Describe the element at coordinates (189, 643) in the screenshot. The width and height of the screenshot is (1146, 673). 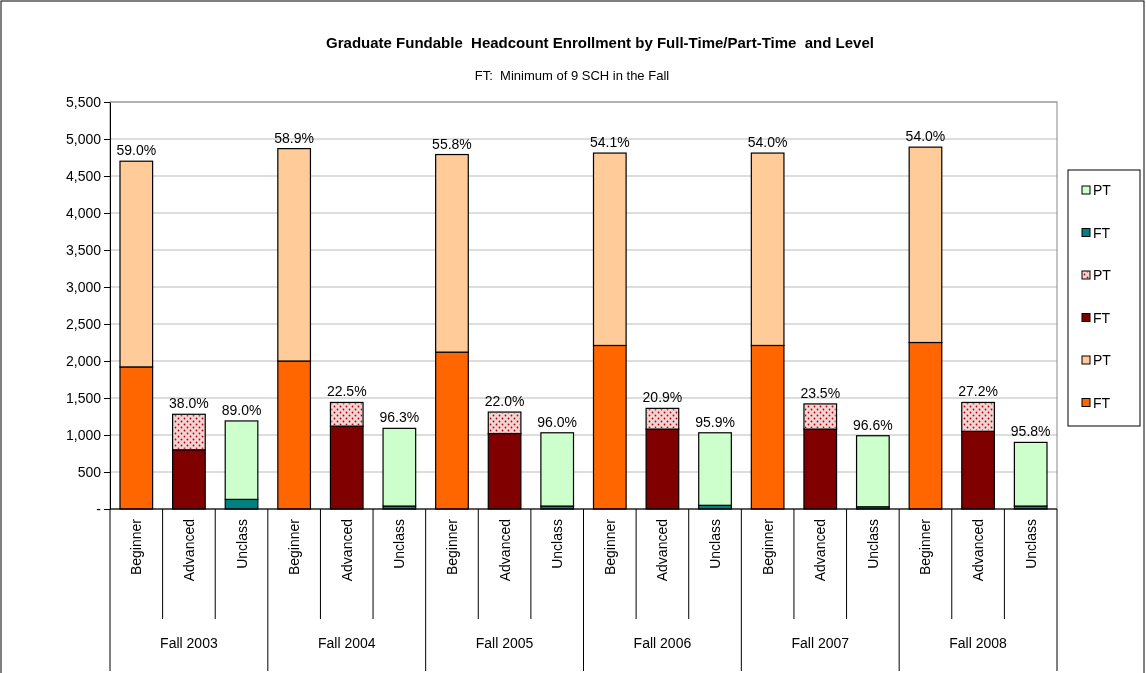
I see `text: Fall 2003` at that location.